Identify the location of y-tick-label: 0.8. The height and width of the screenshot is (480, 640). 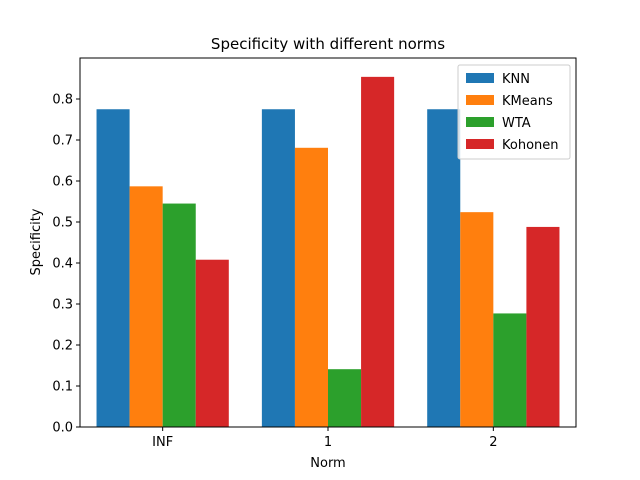
(62, 100).